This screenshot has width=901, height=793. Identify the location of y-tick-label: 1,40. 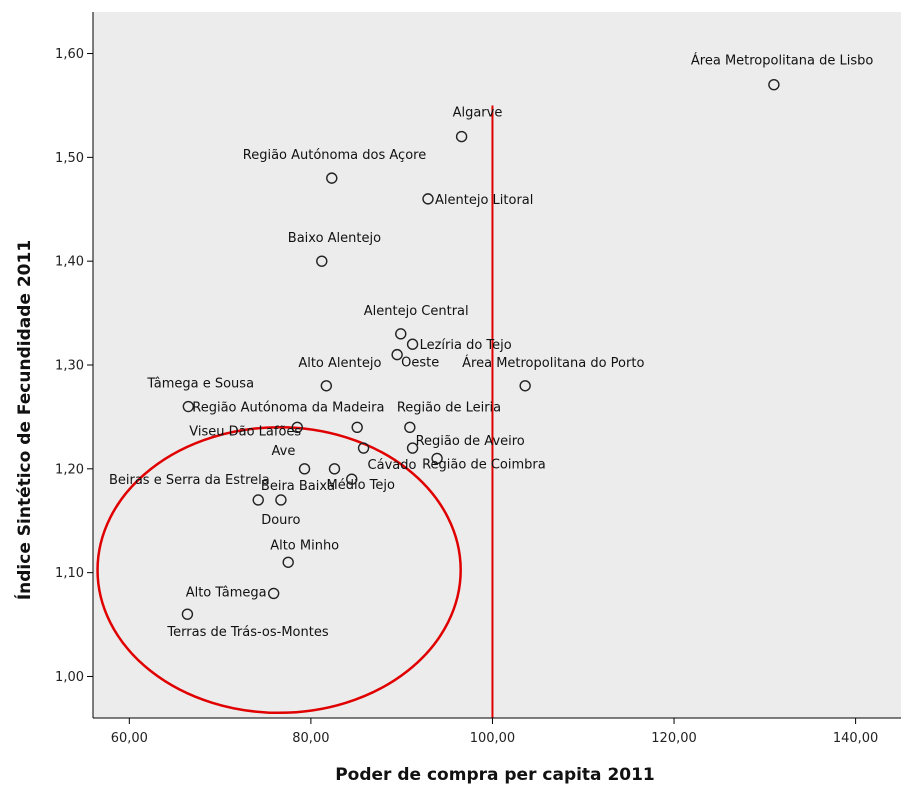
(69, 262).